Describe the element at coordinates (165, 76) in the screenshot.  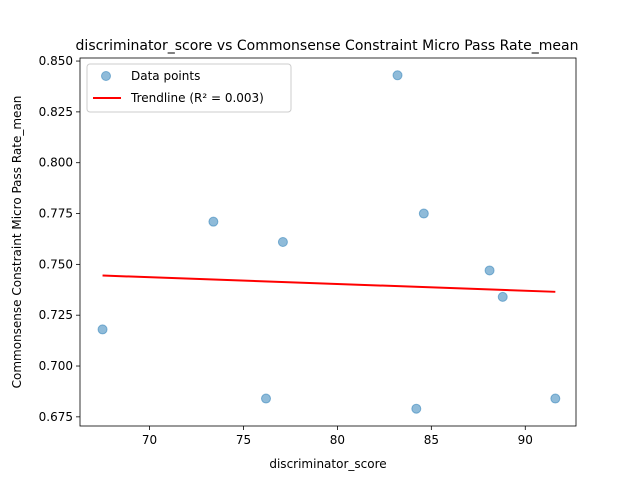
I see `legend-label-data-points: Data points` at that location.